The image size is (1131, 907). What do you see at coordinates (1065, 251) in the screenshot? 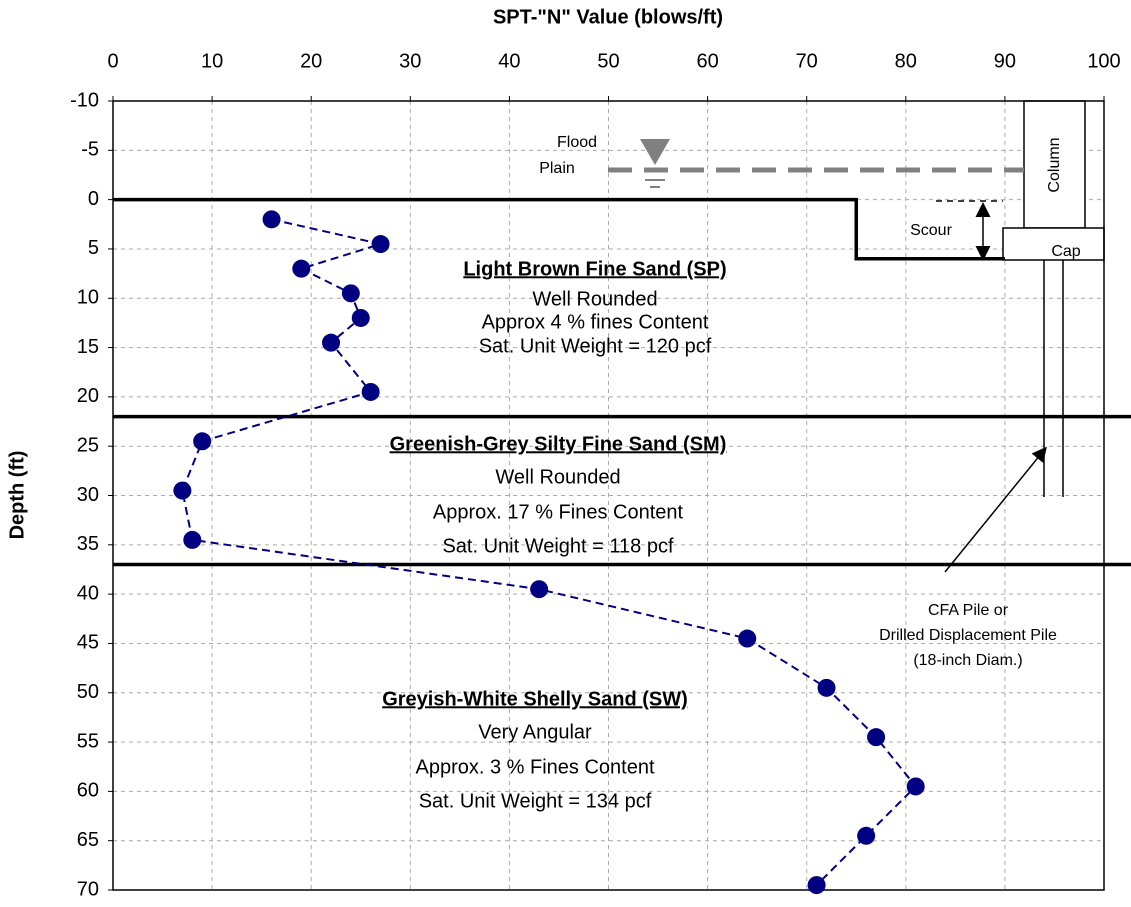
I see `cap-label: Cap` at bounding box center [1065, 251].